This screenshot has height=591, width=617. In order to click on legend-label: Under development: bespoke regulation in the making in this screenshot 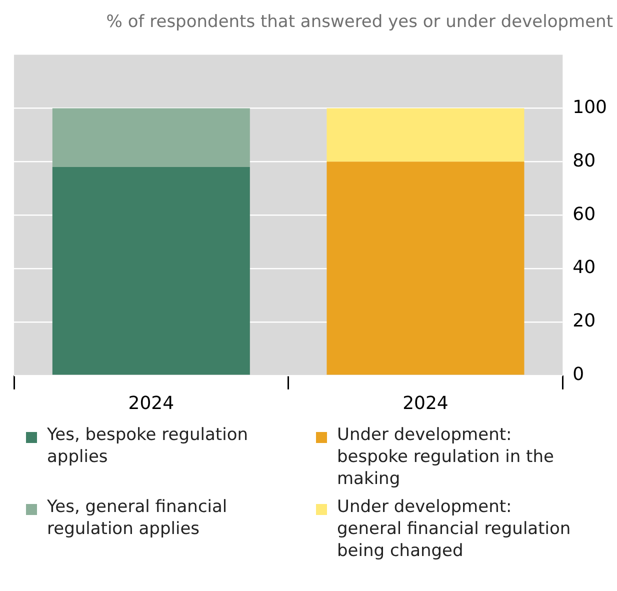, I will do `click(446, 457)`.